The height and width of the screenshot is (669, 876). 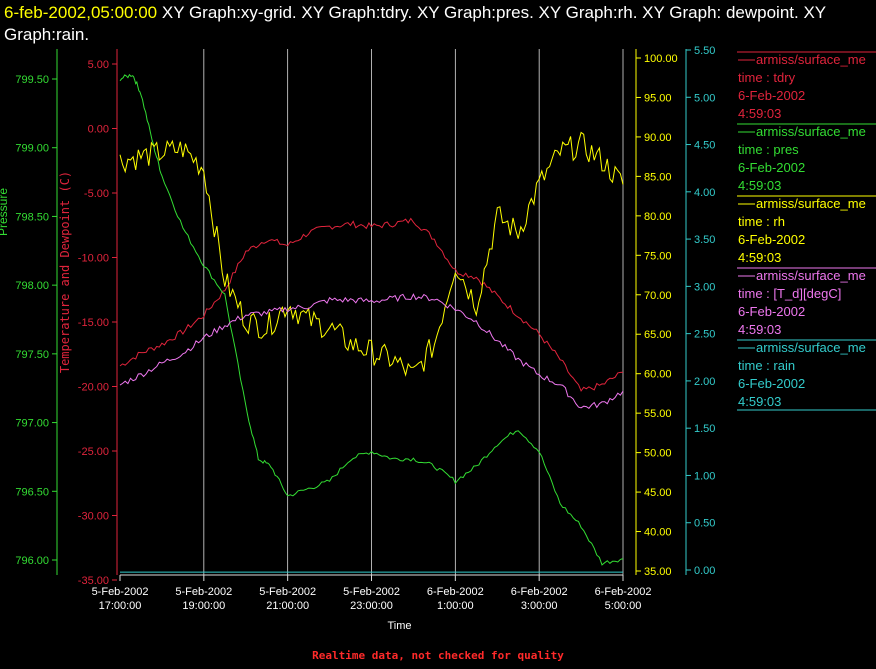 I want to click on legend-entry-text: time : pres, so click(x=768, y=149).